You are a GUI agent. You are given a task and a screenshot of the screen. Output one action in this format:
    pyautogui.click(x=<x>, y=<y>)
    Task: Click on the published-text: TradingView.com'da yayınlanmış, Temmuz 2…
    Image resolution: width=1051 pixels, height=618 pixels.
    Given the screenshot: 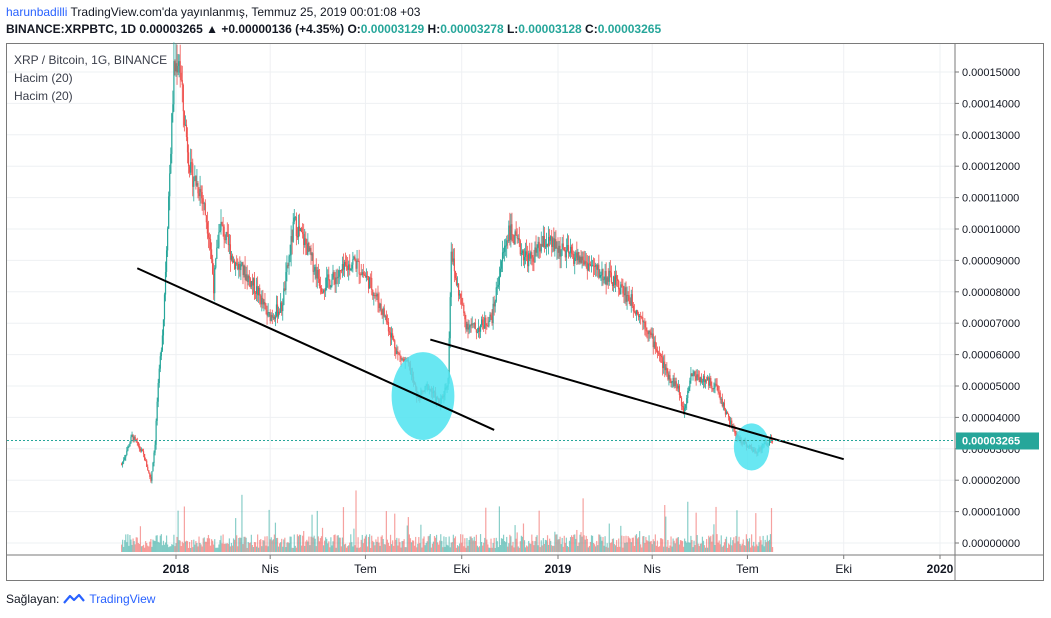 What is the action you would take?
    pyautogui.click(x=244, y=12)
    